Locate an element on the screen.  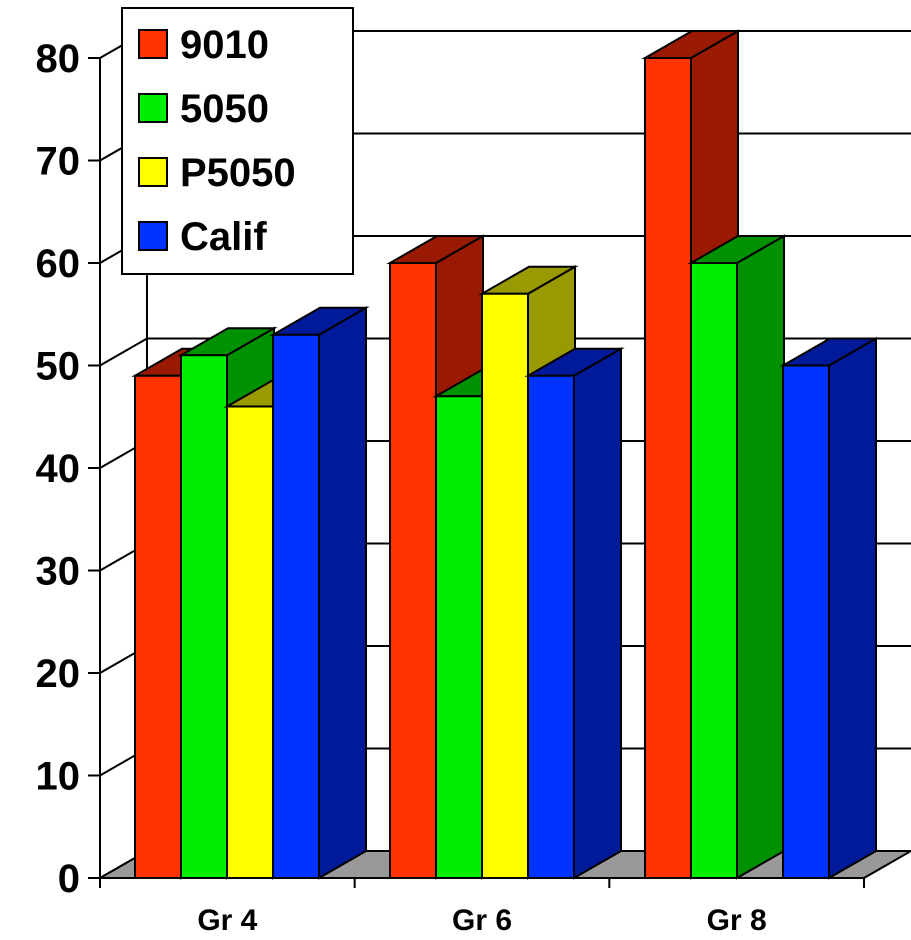
grid-diagonal is located at coordinates (123, 352).